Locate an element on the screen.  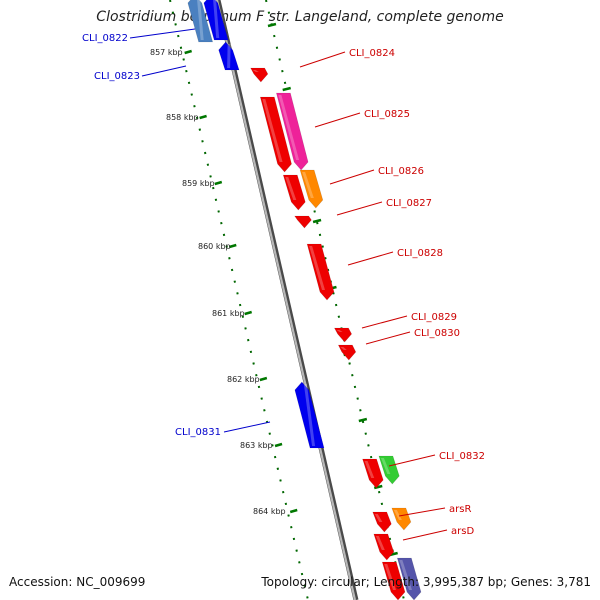
kbp-label: 857 kbp is located at coordinates (166, 52).